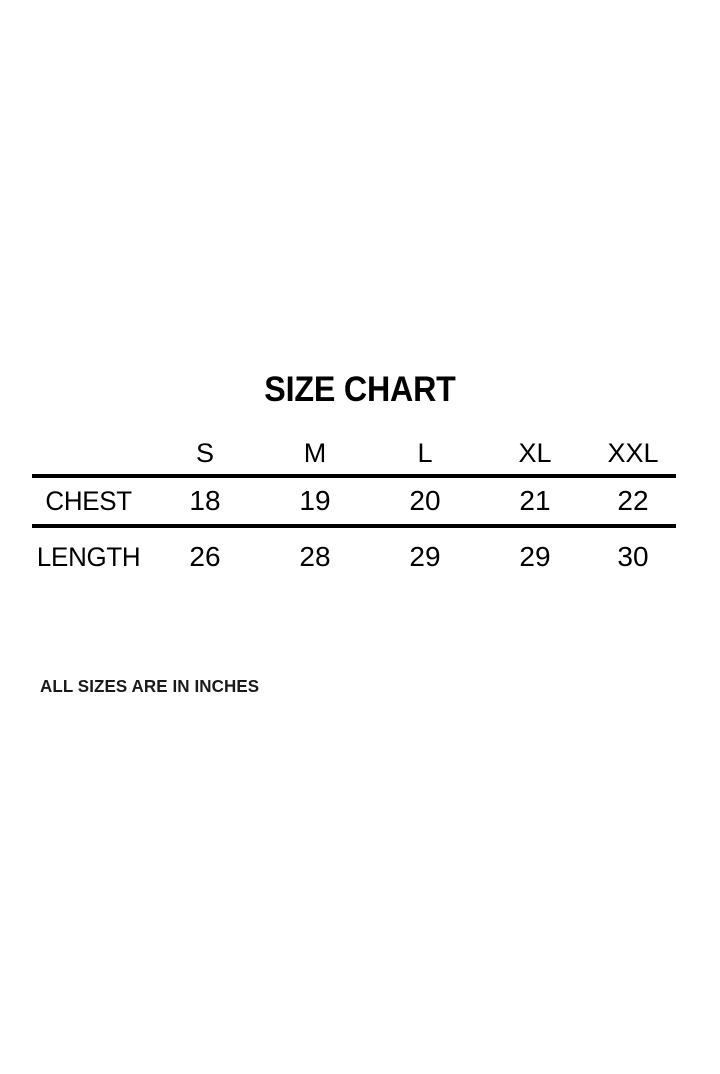 The image size is (720, 1074). What do you see at coordinates (91, 453) in the screenshot?
I see `header-corner-cell` at bounding box center [91, 453].